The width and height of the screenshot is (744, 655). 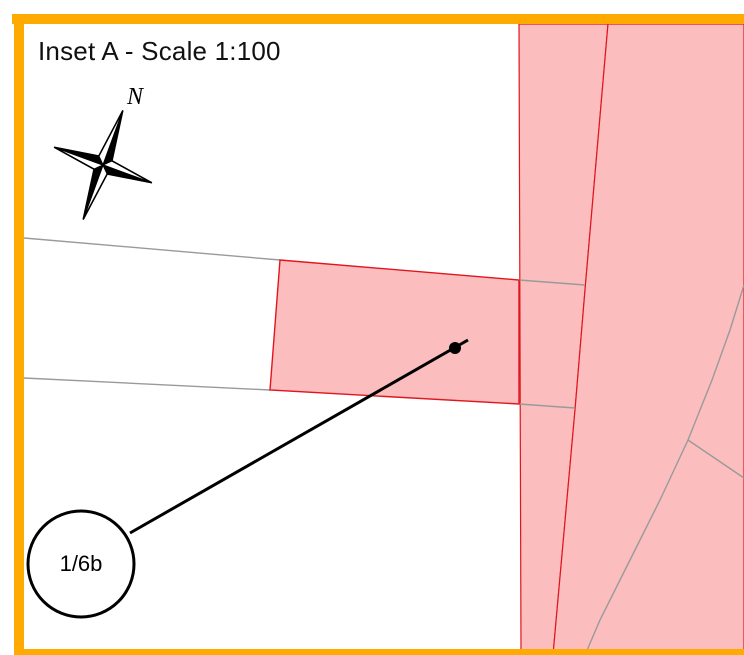 I want to click on callout-label: 1/6b, so click(x=81, y=563).